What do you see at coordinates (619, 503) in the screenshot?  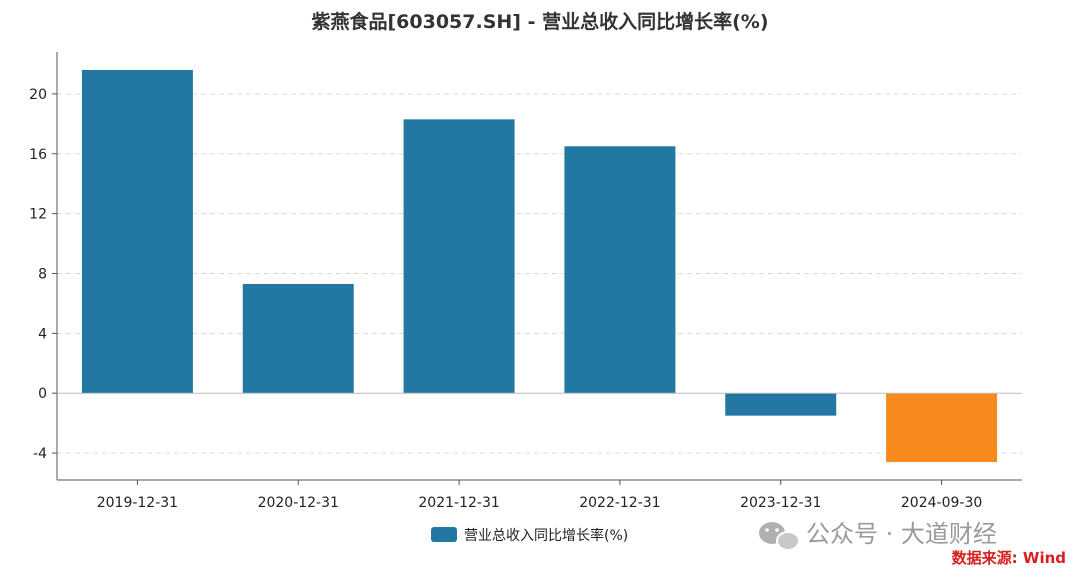 I see `x-tick-label: 2022-12-31` at bounding box center [619, 503].